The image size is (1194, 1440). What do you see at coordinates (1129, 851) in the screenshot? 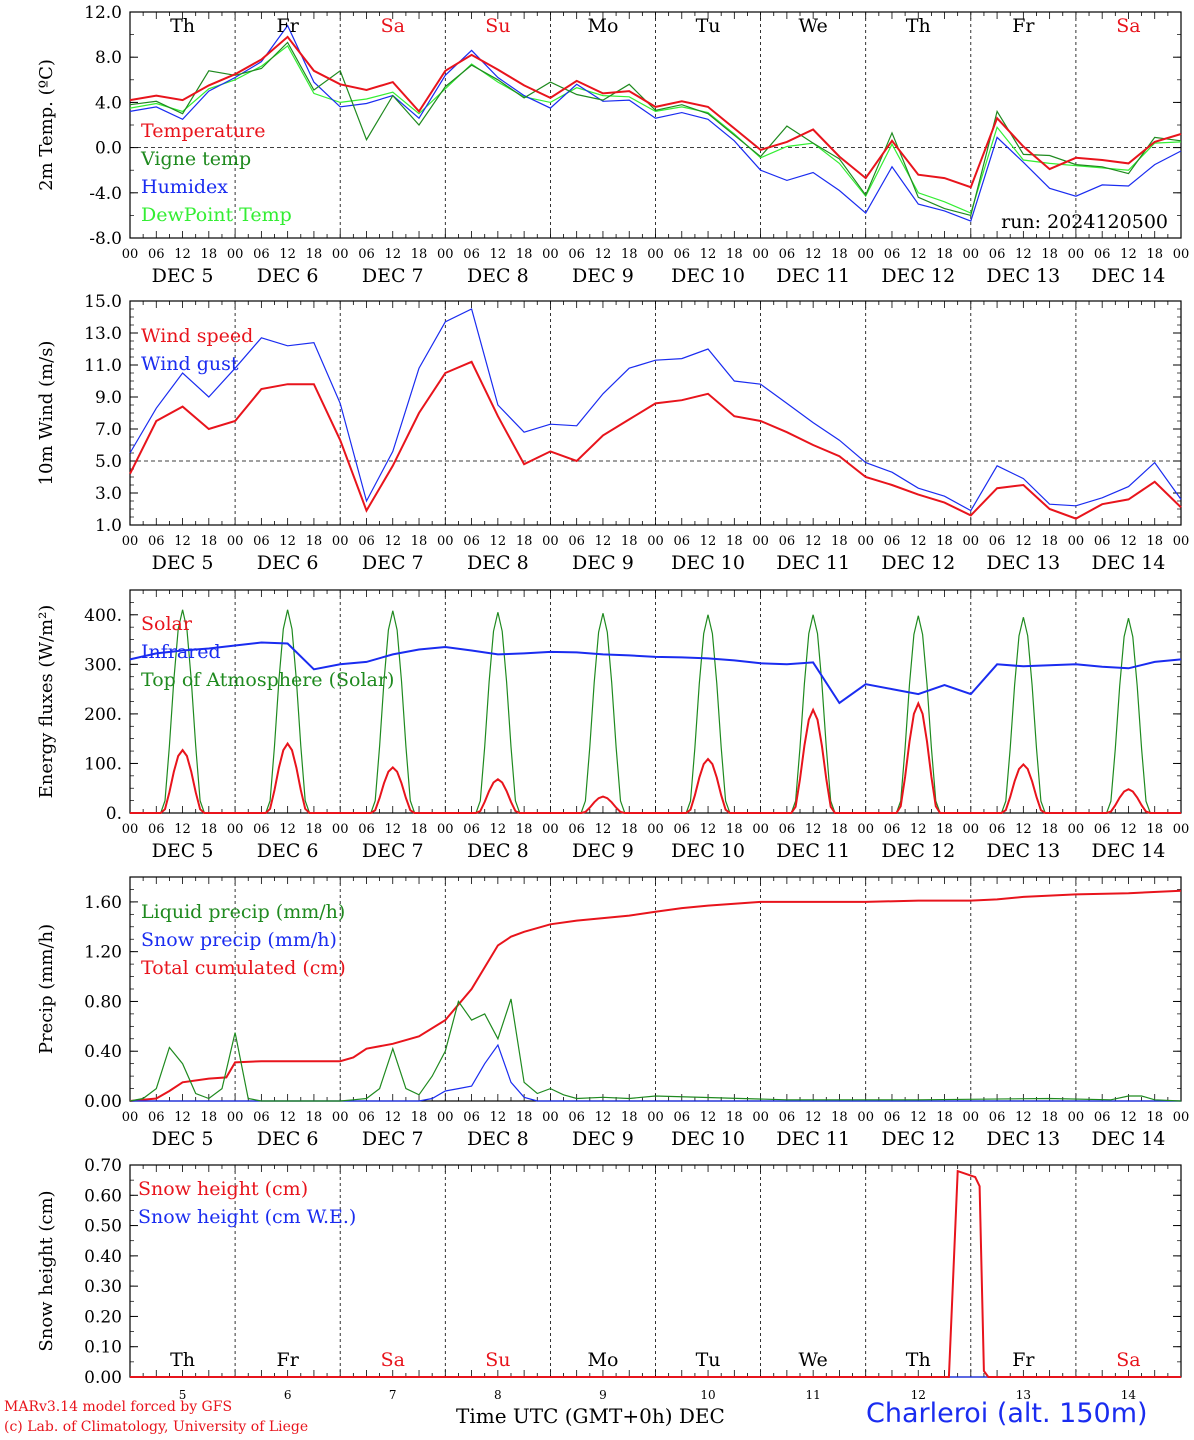
I see `date-label: DEC 14` at bounding box center [1129, 851].